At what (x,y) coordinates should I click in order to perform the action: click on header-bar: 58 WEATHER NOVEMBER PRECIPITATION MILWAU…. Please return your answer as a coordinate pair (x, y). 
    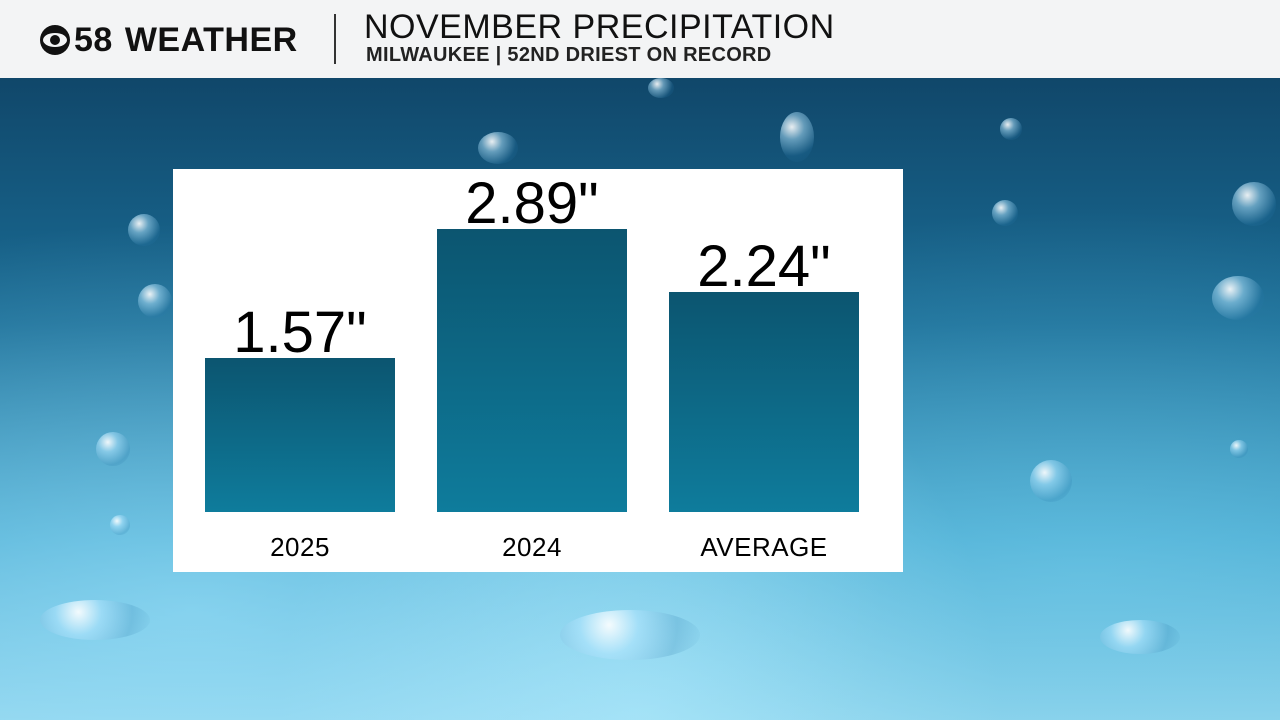
    Looking at the image, I should click on (640, 39).